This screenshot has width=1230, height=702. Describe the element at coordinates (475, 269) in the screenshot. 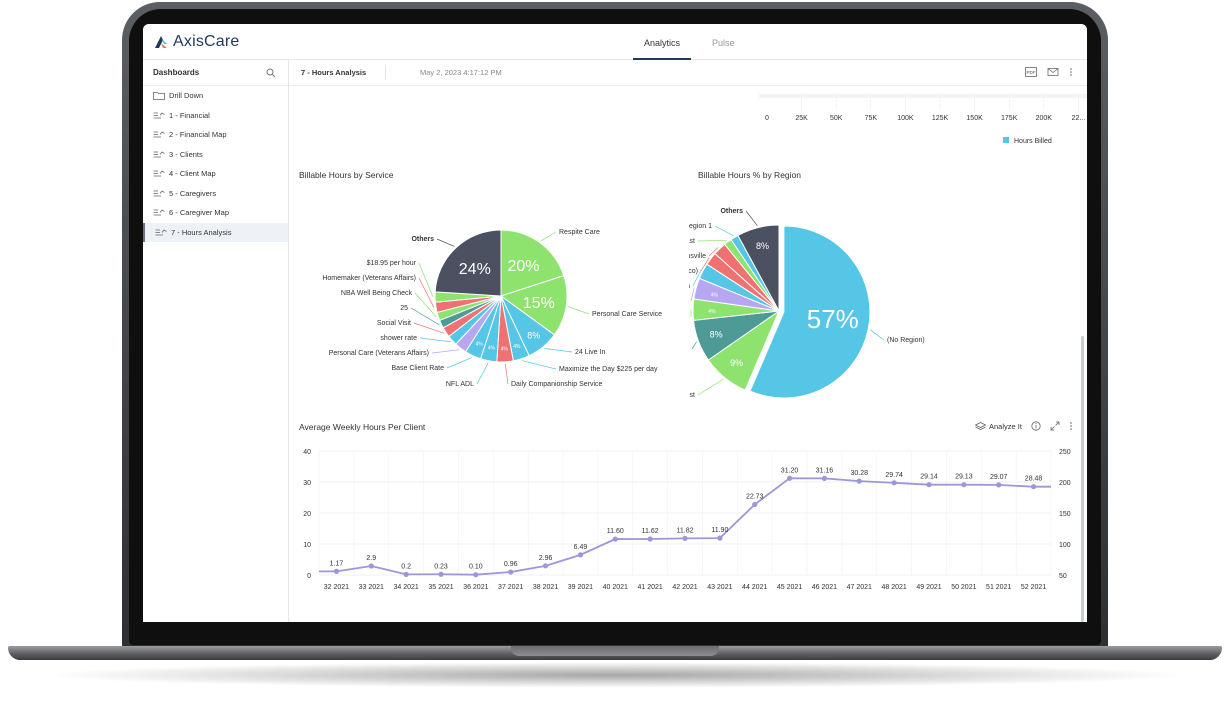

I see `pie-slice-value: 24%` at that location.